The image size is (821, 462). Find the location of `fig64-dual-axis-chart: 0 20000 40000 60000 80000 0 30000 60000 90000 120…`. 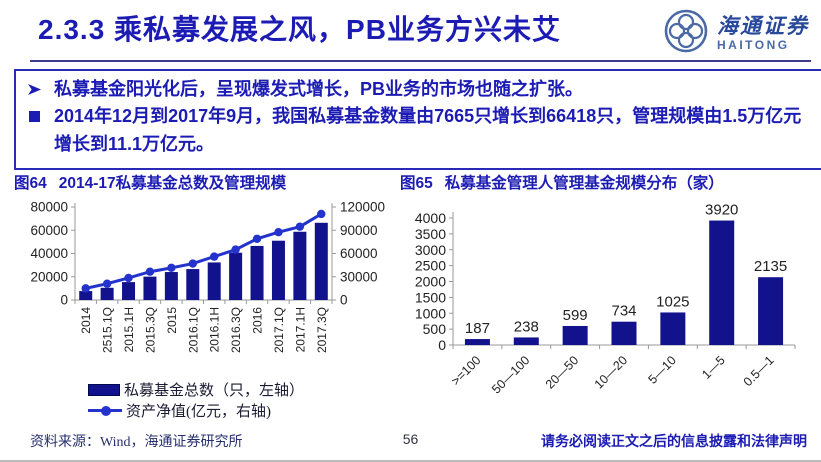

fig64-dual-axis-chart: 0 20000 40000 60000 80000 0 30000 60000 90000 120… is located at coordinates (207, 277).